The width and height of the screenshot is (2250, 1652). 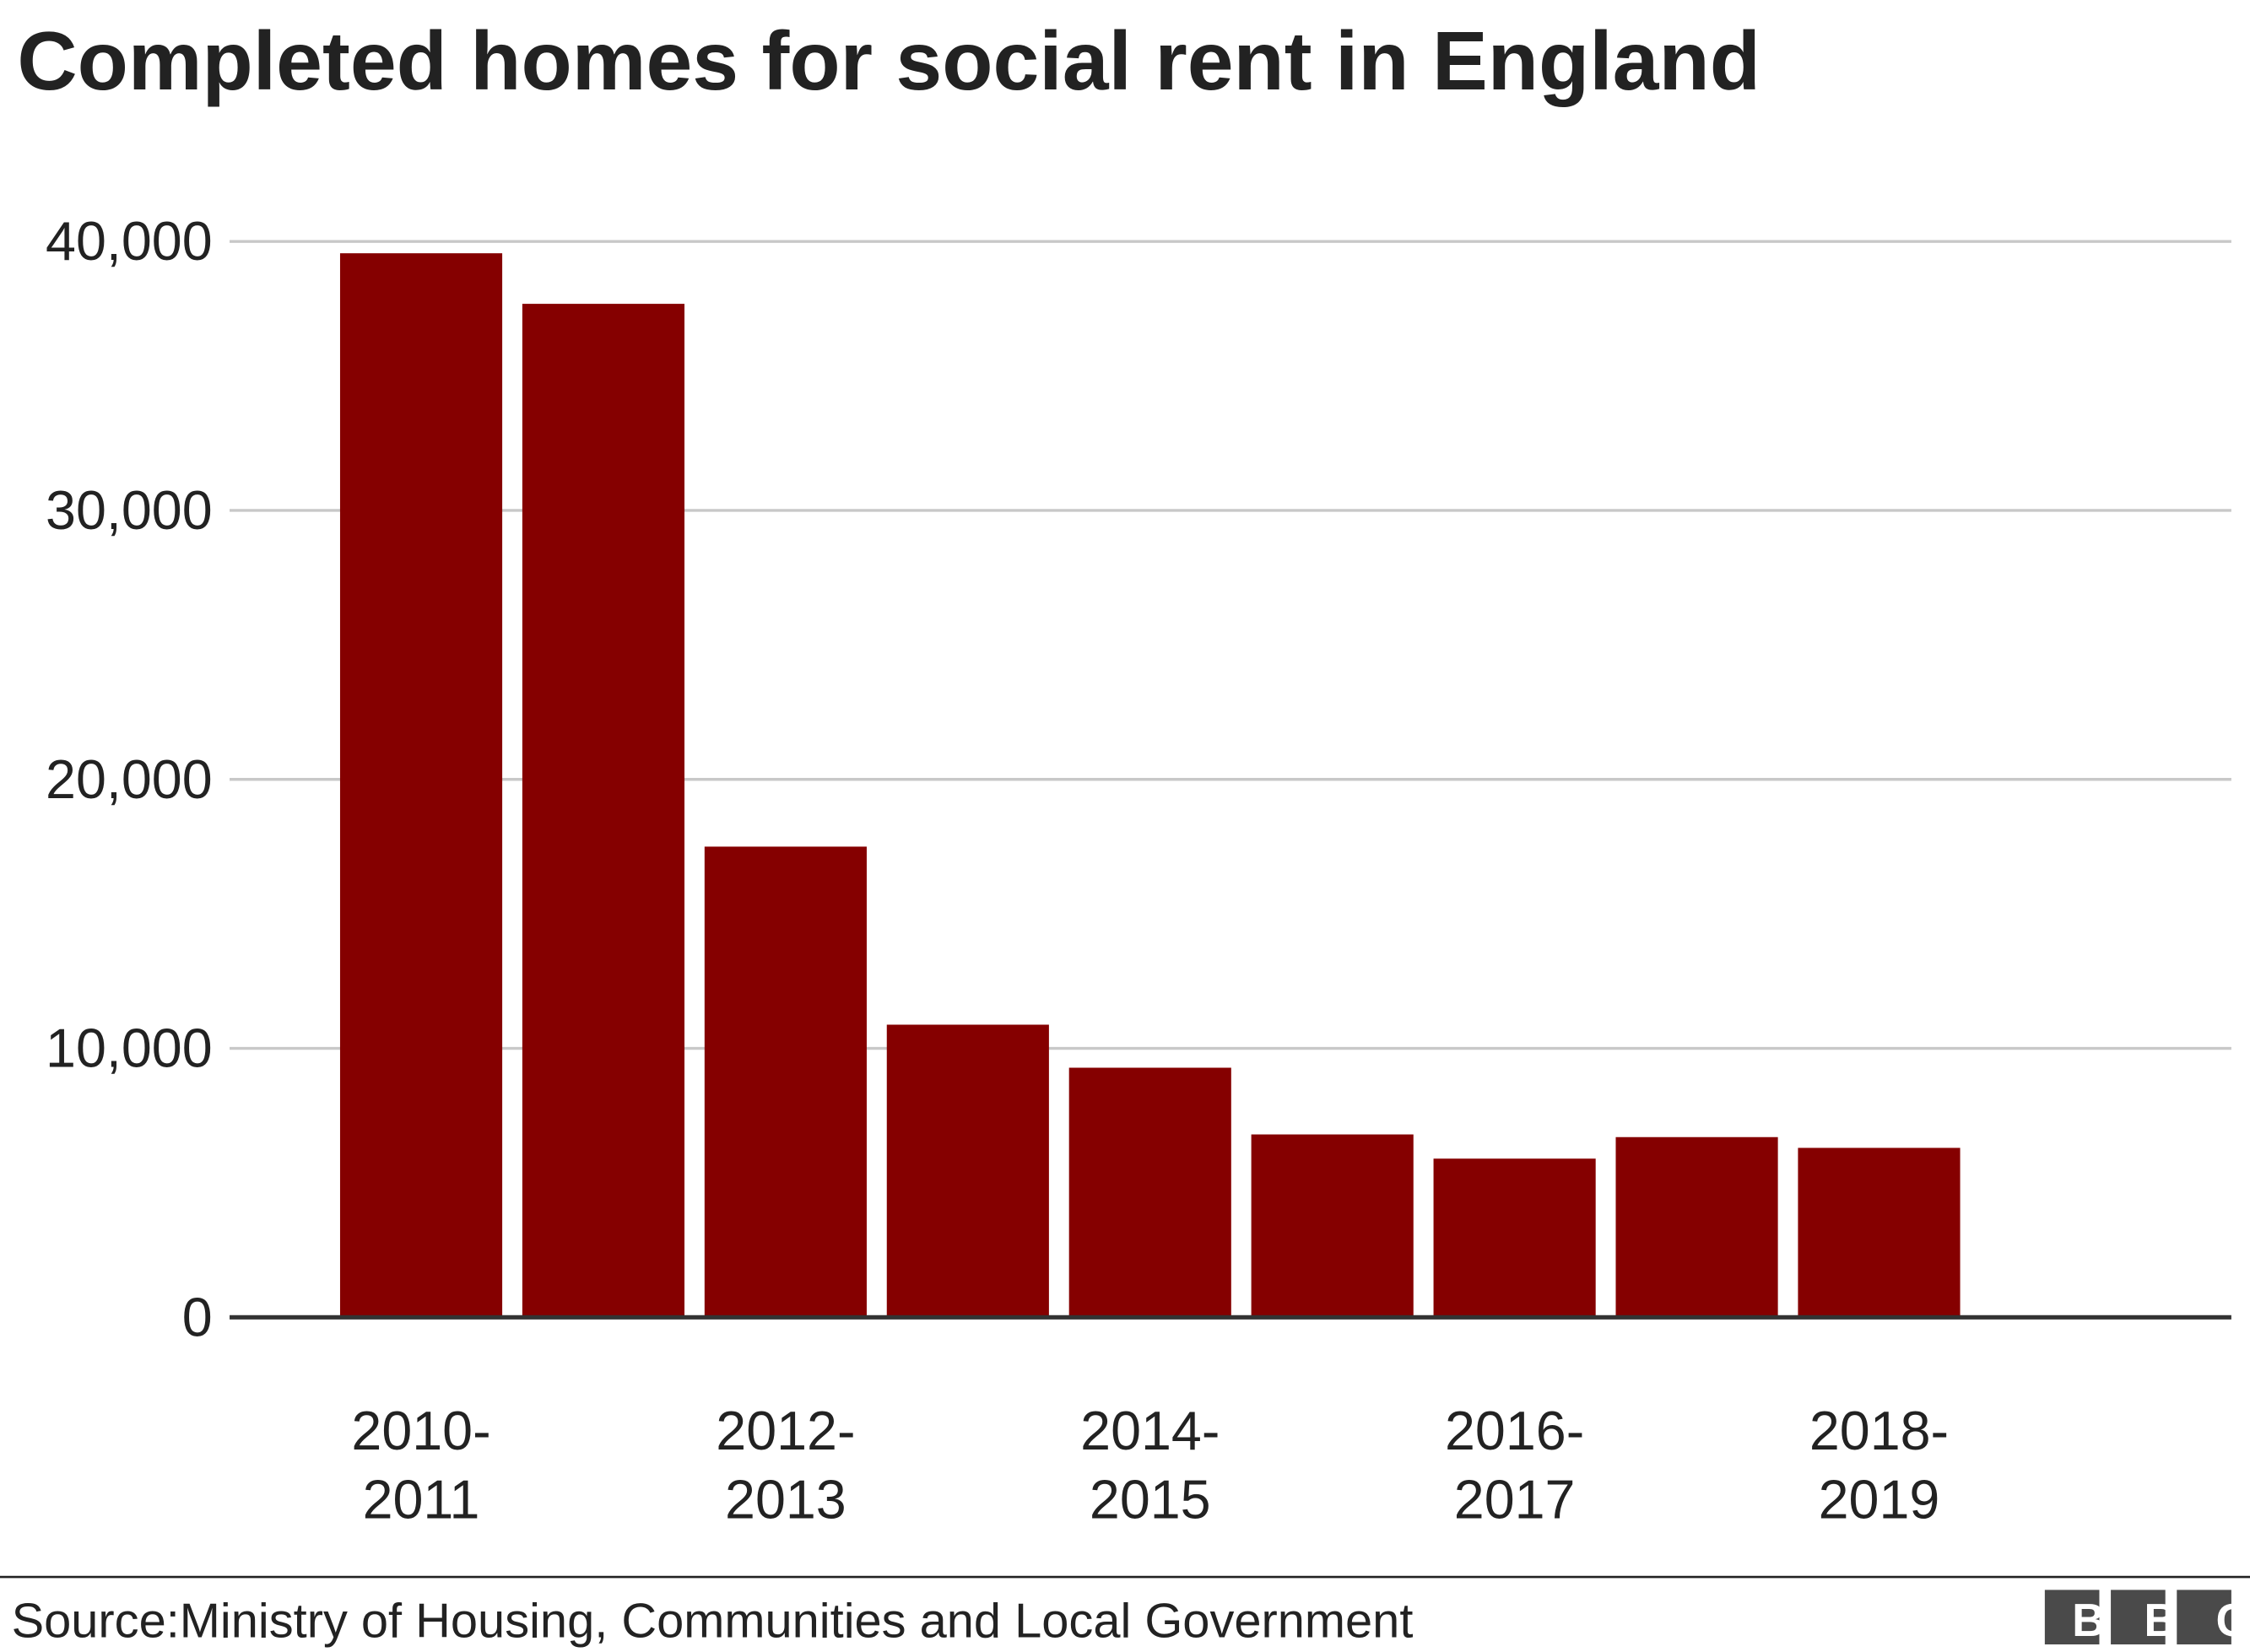 What do you see at coordinates (129, 510) in the screenshot?
I see `y-tick-label: 30,000` at bounding box center [129, 510].